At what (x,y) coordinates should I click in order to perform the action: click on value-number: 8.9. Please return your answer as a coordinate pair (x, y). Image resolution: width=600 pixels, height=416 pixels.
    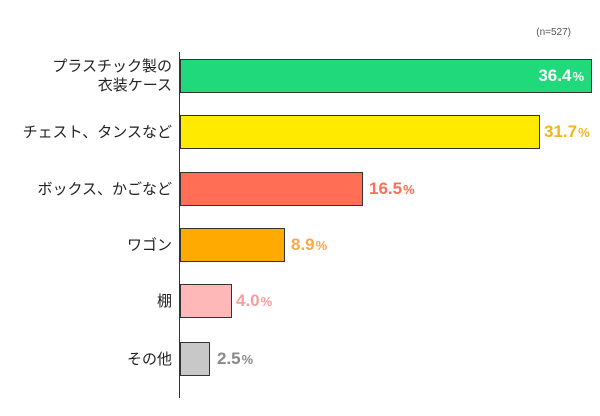
    Looking at the image, I should click on (303, 244).